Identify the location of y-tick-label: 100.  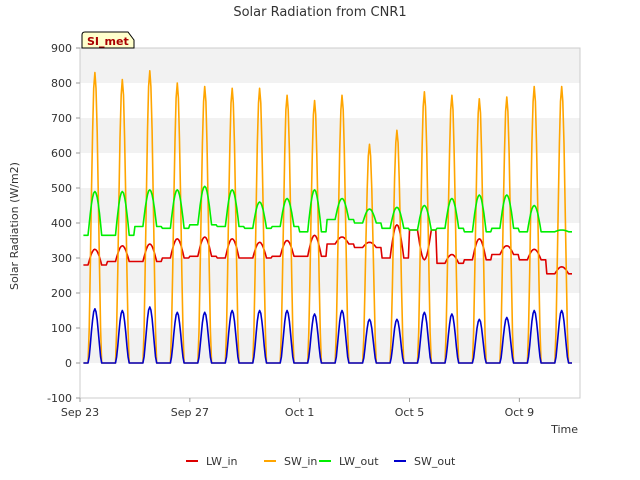
(61, 328).